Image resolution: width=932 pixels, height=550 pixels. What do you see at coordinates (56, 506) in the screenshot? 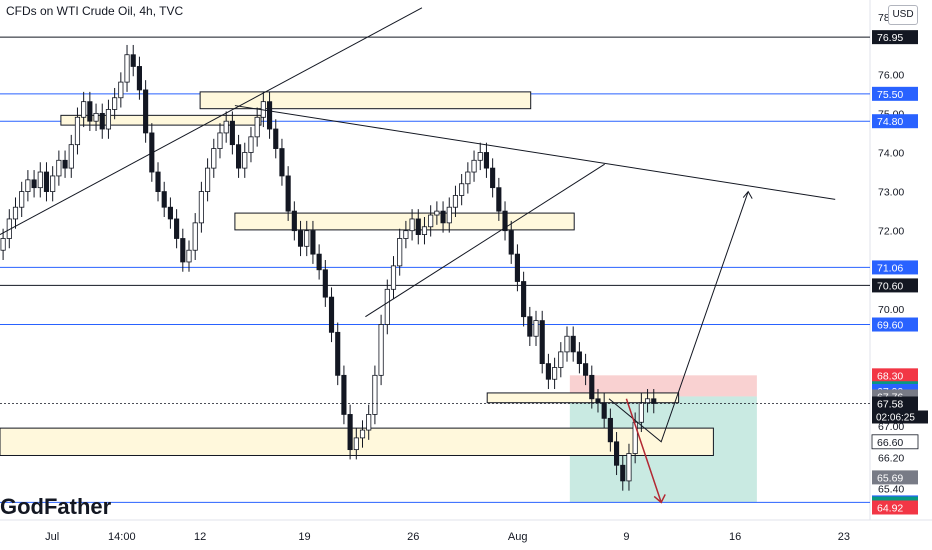
I see `author-watermark: GodFather` at bounding box center [56, 506].